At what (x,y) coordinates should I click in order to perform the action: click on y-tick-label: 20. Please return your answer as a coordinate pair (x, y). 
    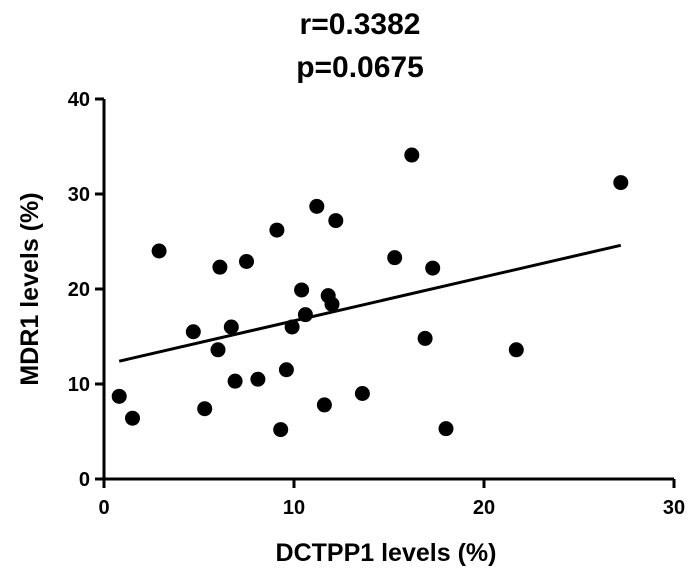
    Looking at the image, I should click on (79, 290).